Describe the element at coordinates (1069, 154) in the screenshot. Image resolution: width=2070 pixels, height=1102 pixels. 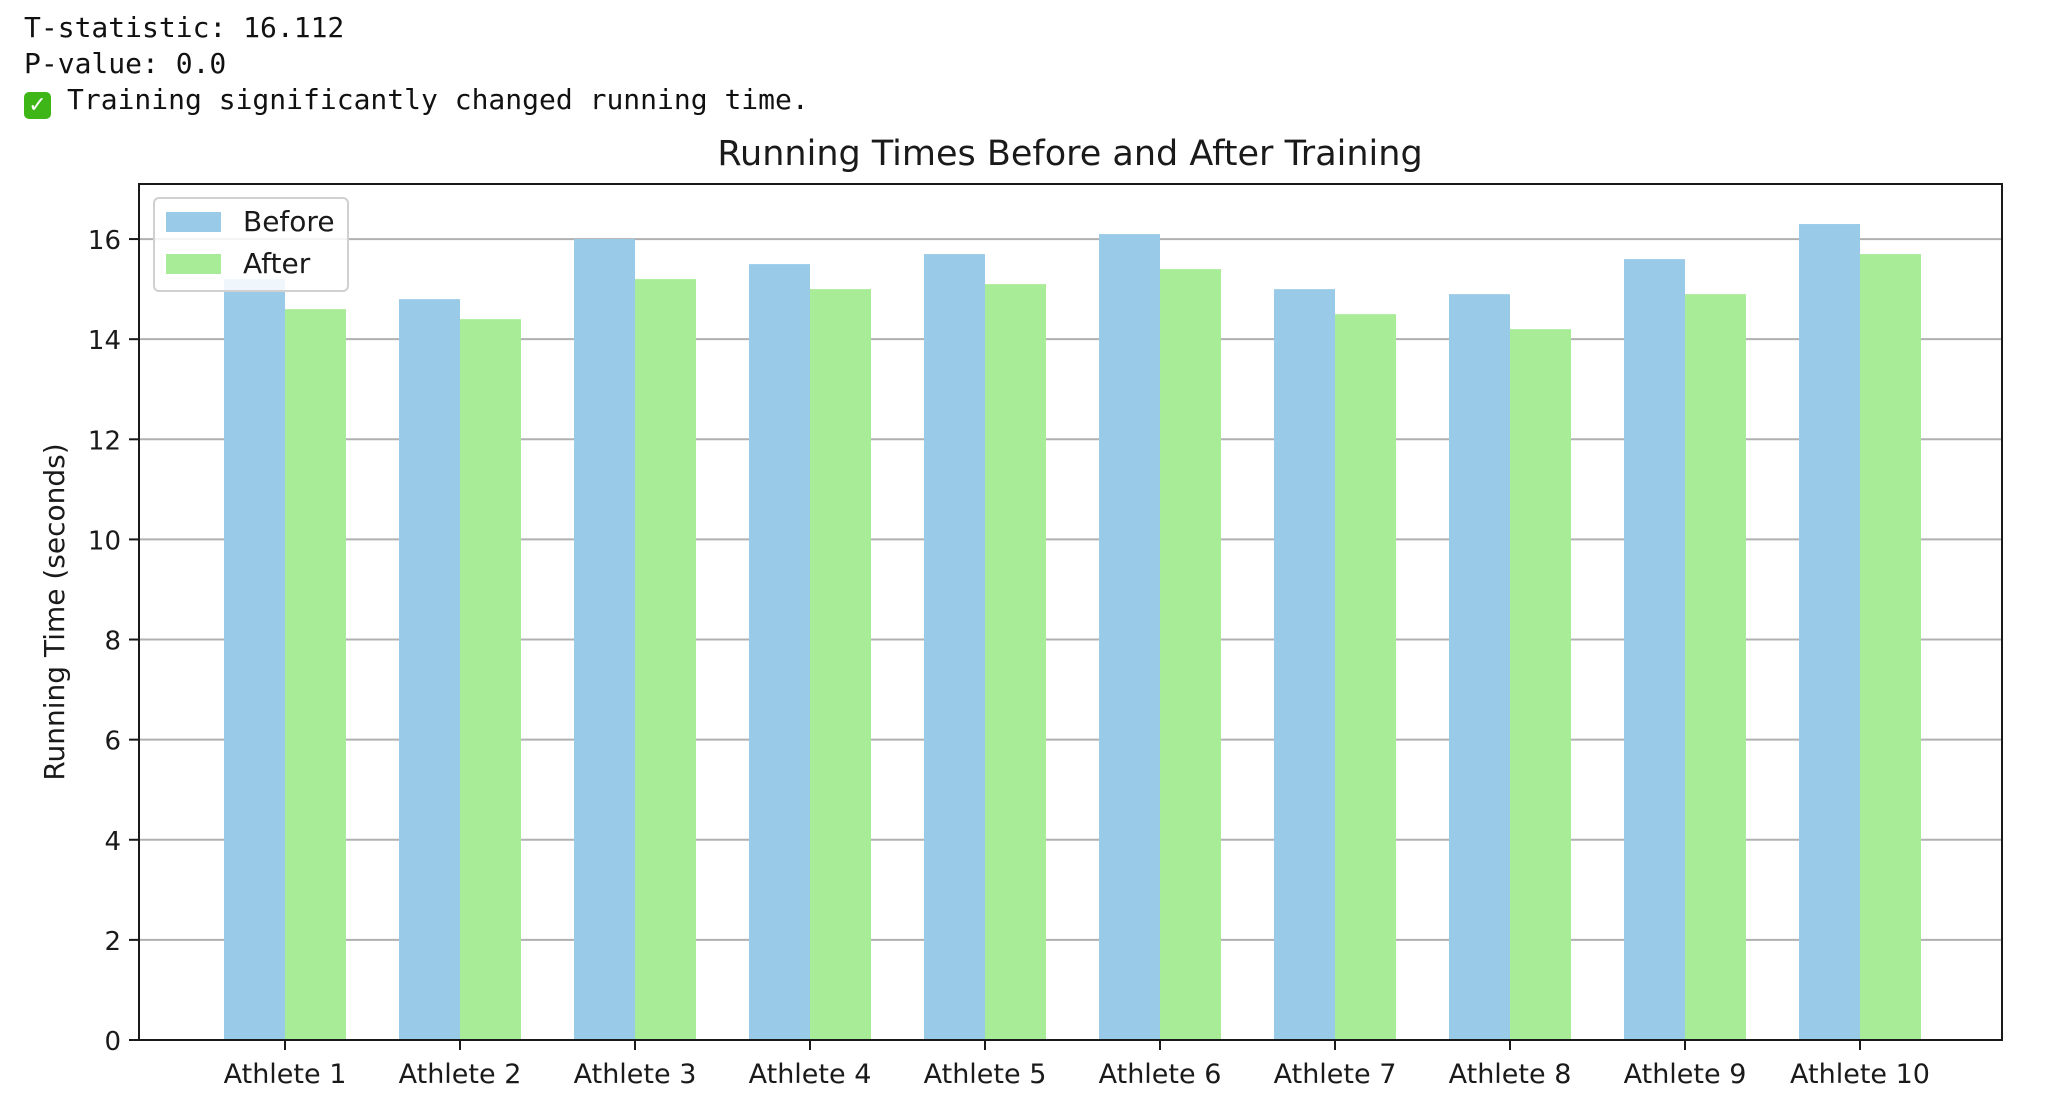
I see `chart-title: Running Times Before and After Training` at that location.